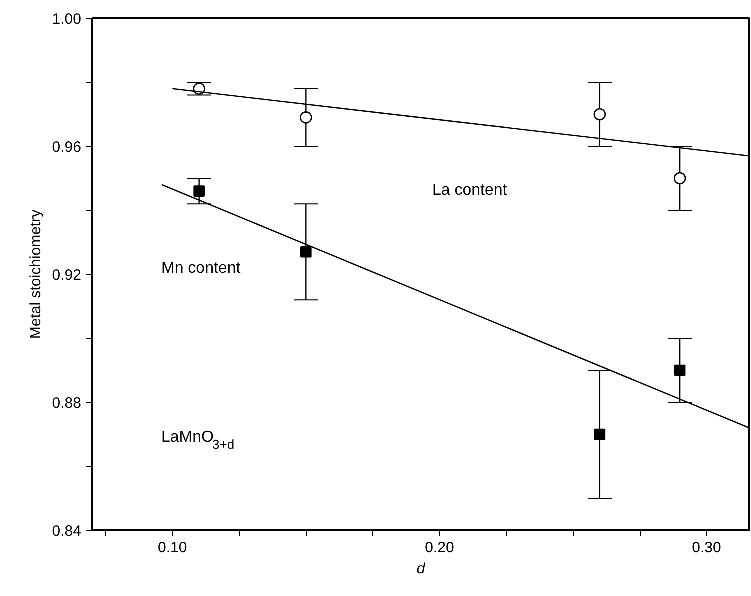 This screenshot has height=596, width=751. What do you see at coordinates (35, 274) in the screenshot?
I see `y-axis-title: Metal stoichiometry` at bounding box center [35, 274].